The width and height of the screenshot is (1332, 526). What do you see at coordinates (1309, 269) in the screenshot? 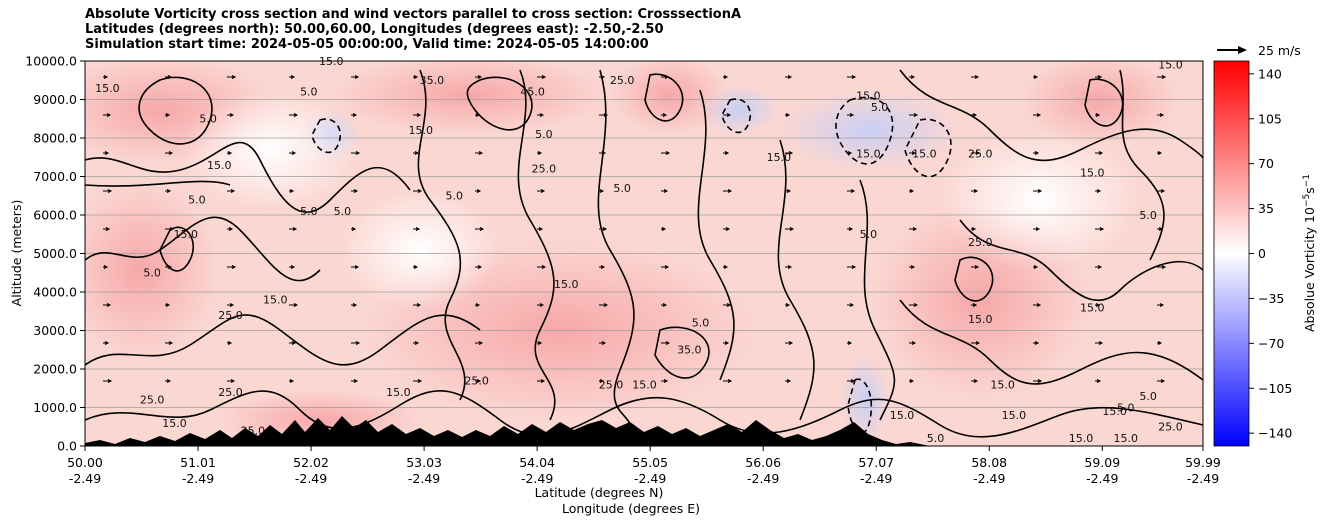
I see `colorbar-label-text: Absolue Vorticity 10` at bounding box center [1309, 269].